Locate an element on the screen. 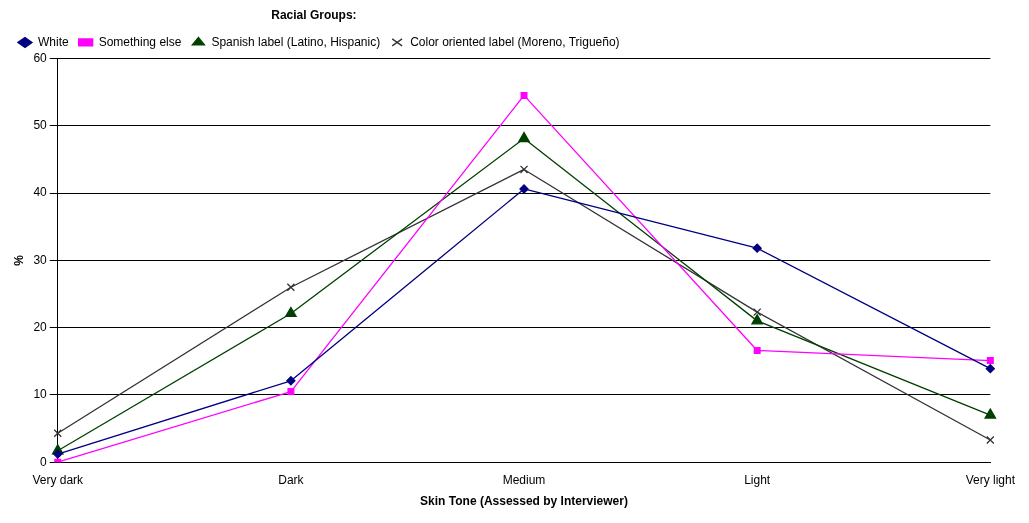 This screenshot has width=1029, height=523. legend-label: White is located at coordinates (53, 41).